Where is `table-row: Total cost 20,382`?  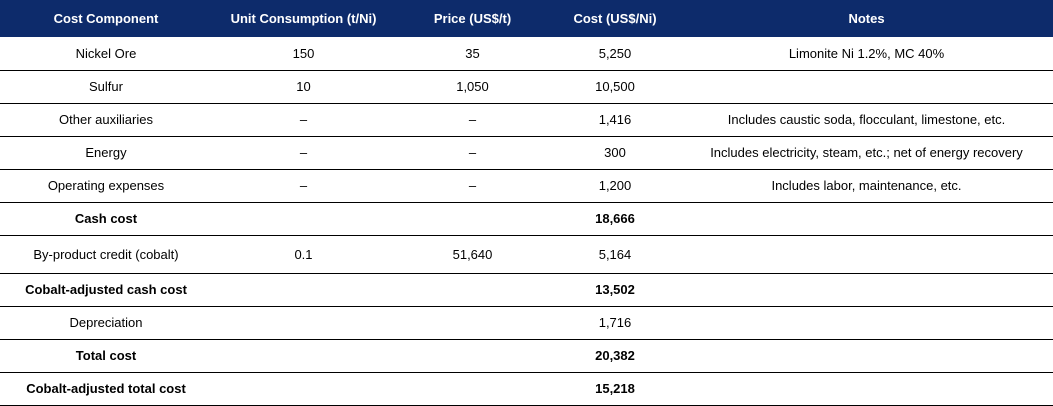
table-row: Total cost 20,382 is located at coordinates (526, 356).